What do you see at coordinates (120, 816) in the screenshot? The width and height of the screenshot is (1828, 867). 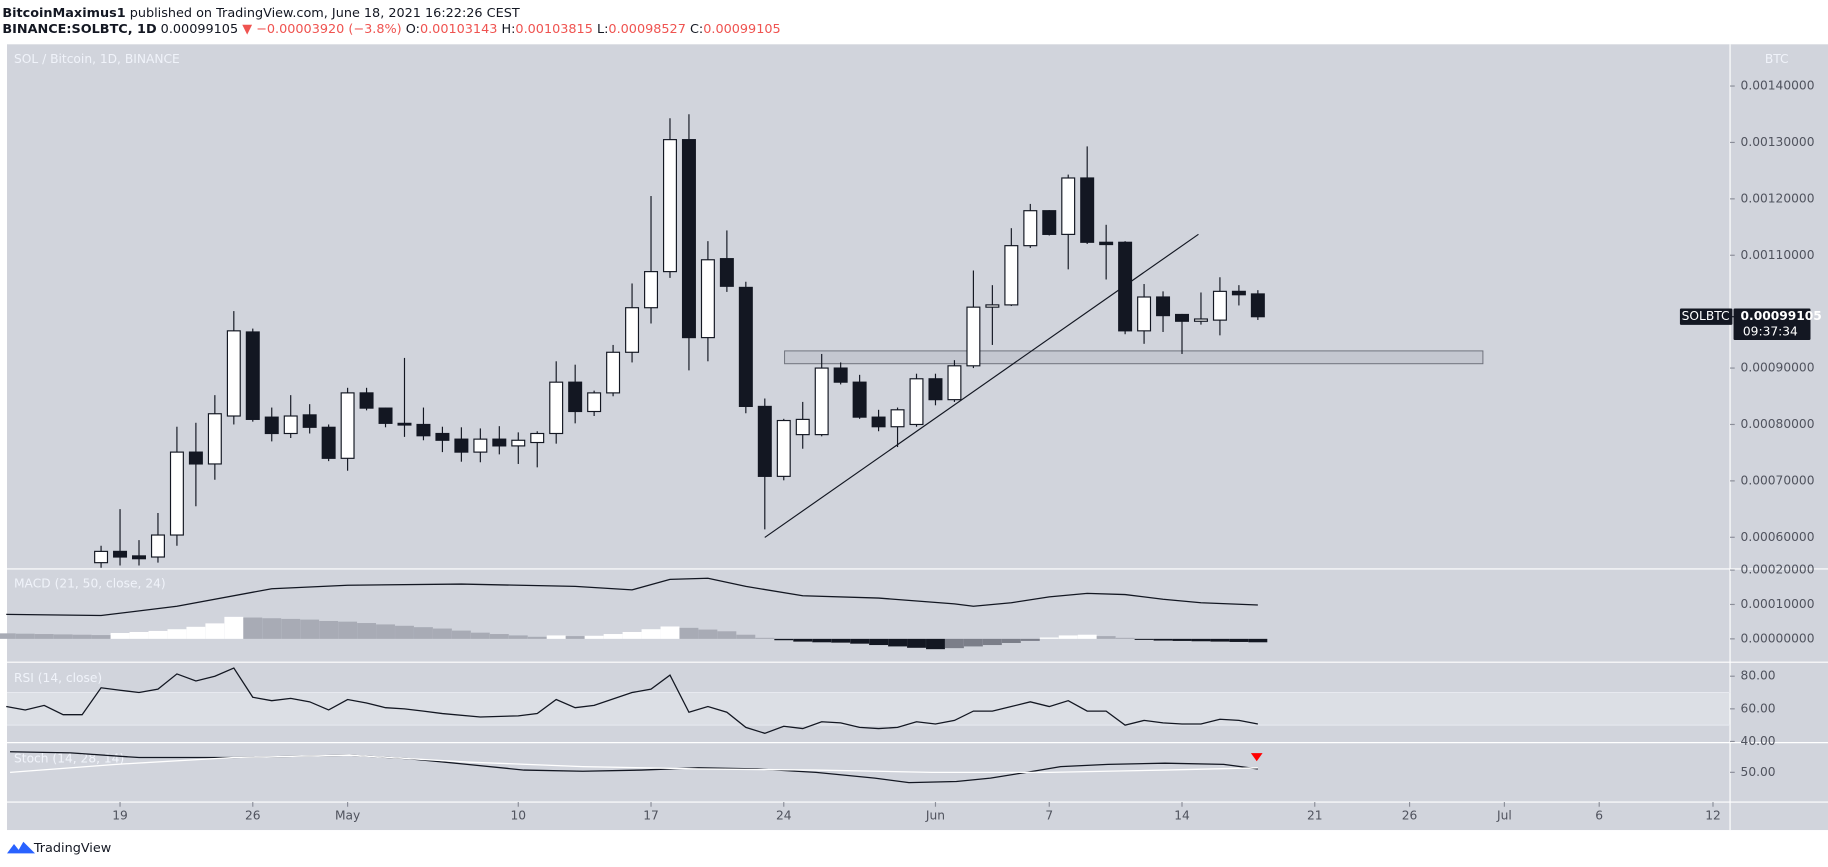 I see `x-tick-label: 19` at bounding box center [120, 816].